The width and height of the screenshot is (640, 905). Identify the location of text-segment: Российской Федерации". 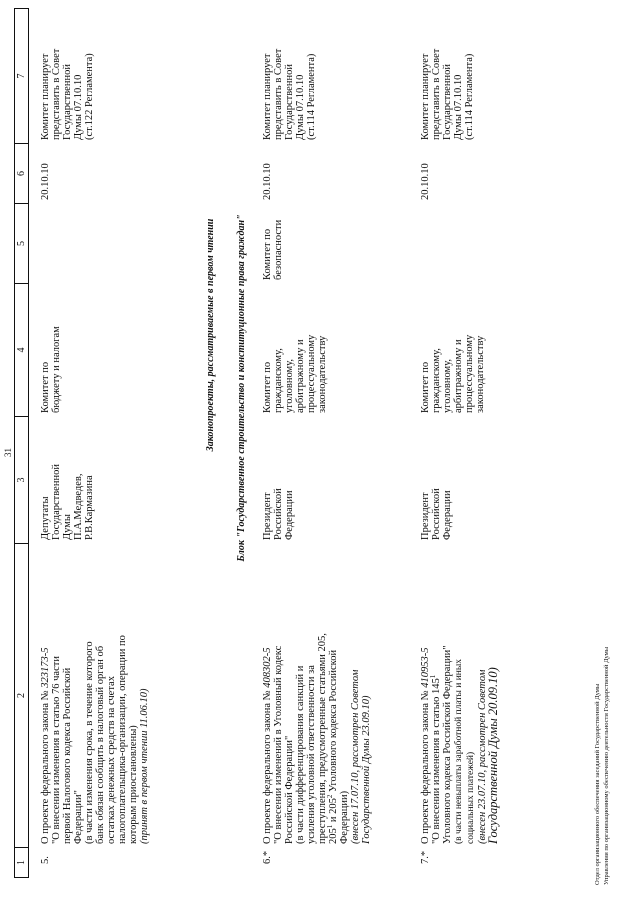
(289, 789).